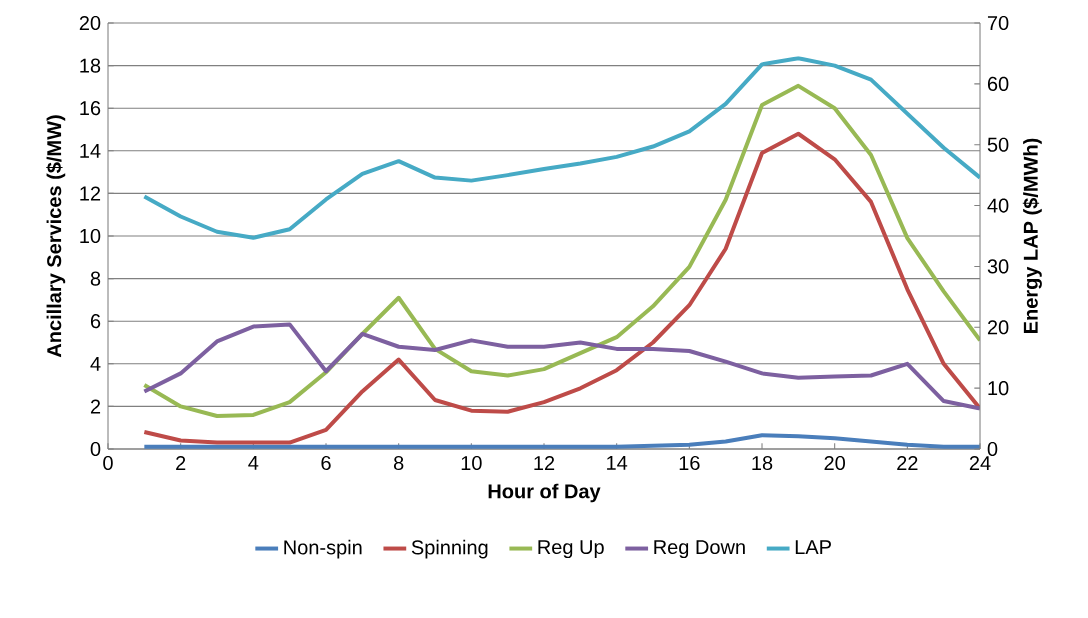  I want to click on x-tick-label: 24, so click(980, 462).